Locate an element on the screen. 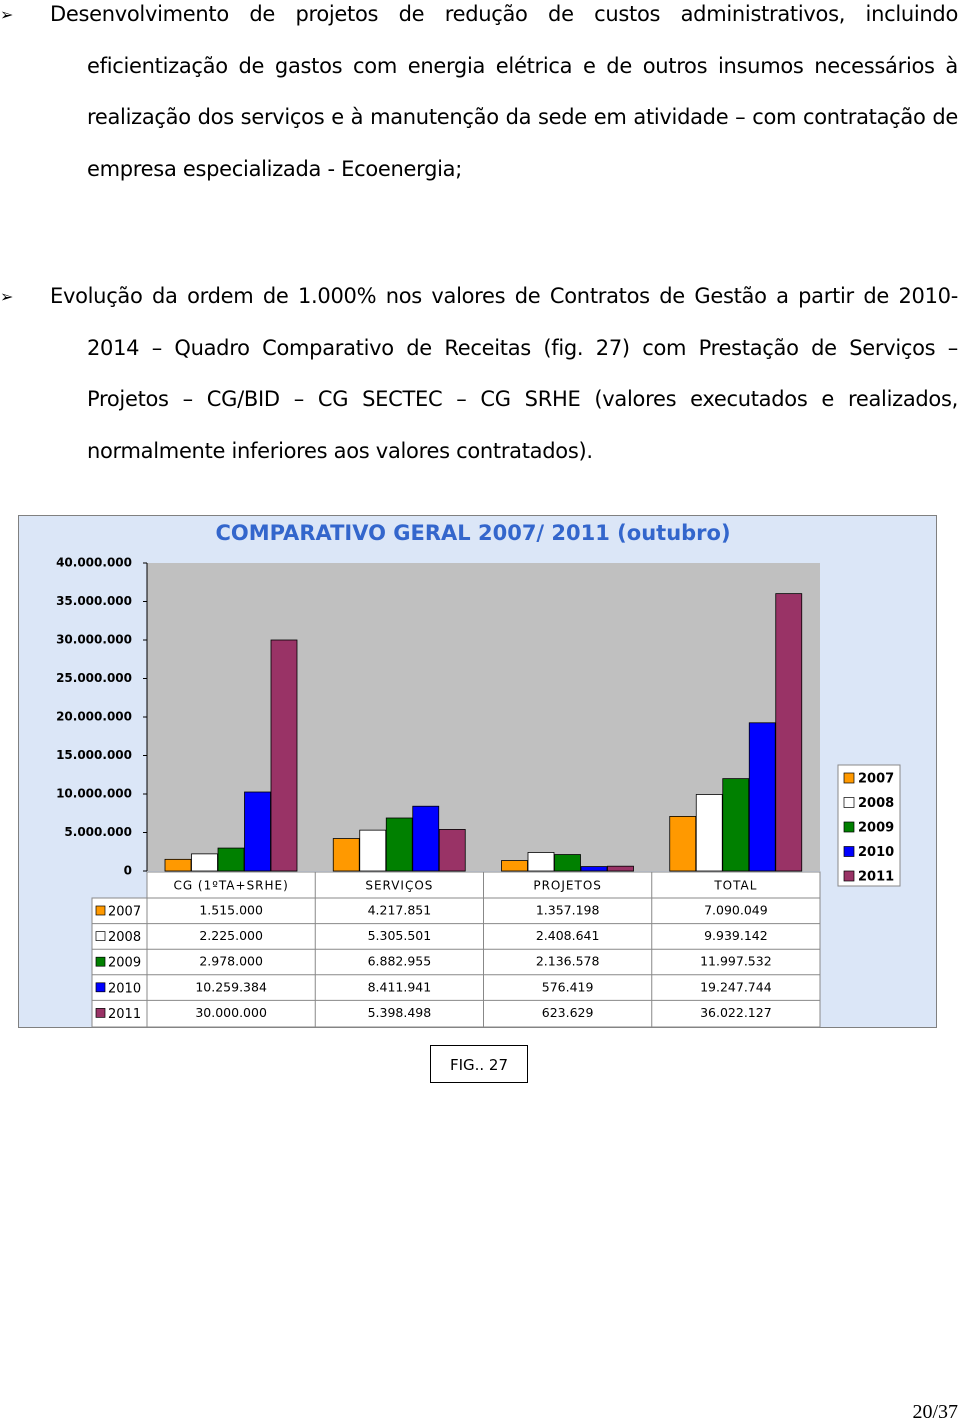 The width and height of the screenshot is (960, 1424). y-tick-label: 0 is located at coordinates (128, 871).